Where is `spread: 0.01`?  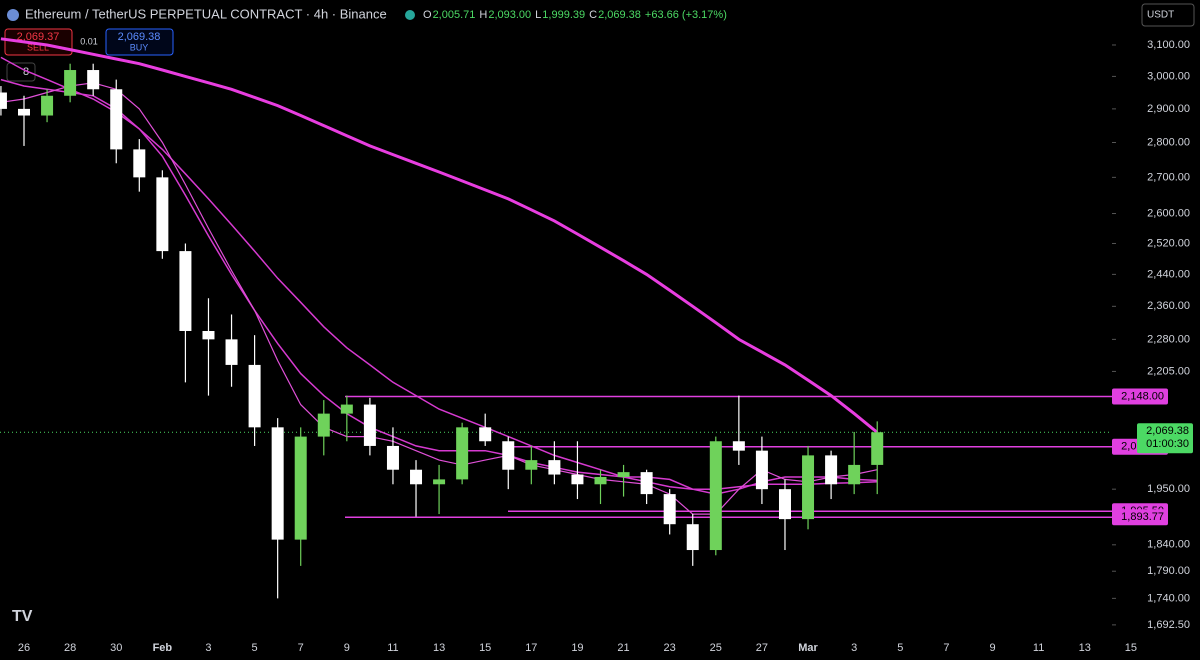 spread: 0.01 is located at coordinates (89, 41).